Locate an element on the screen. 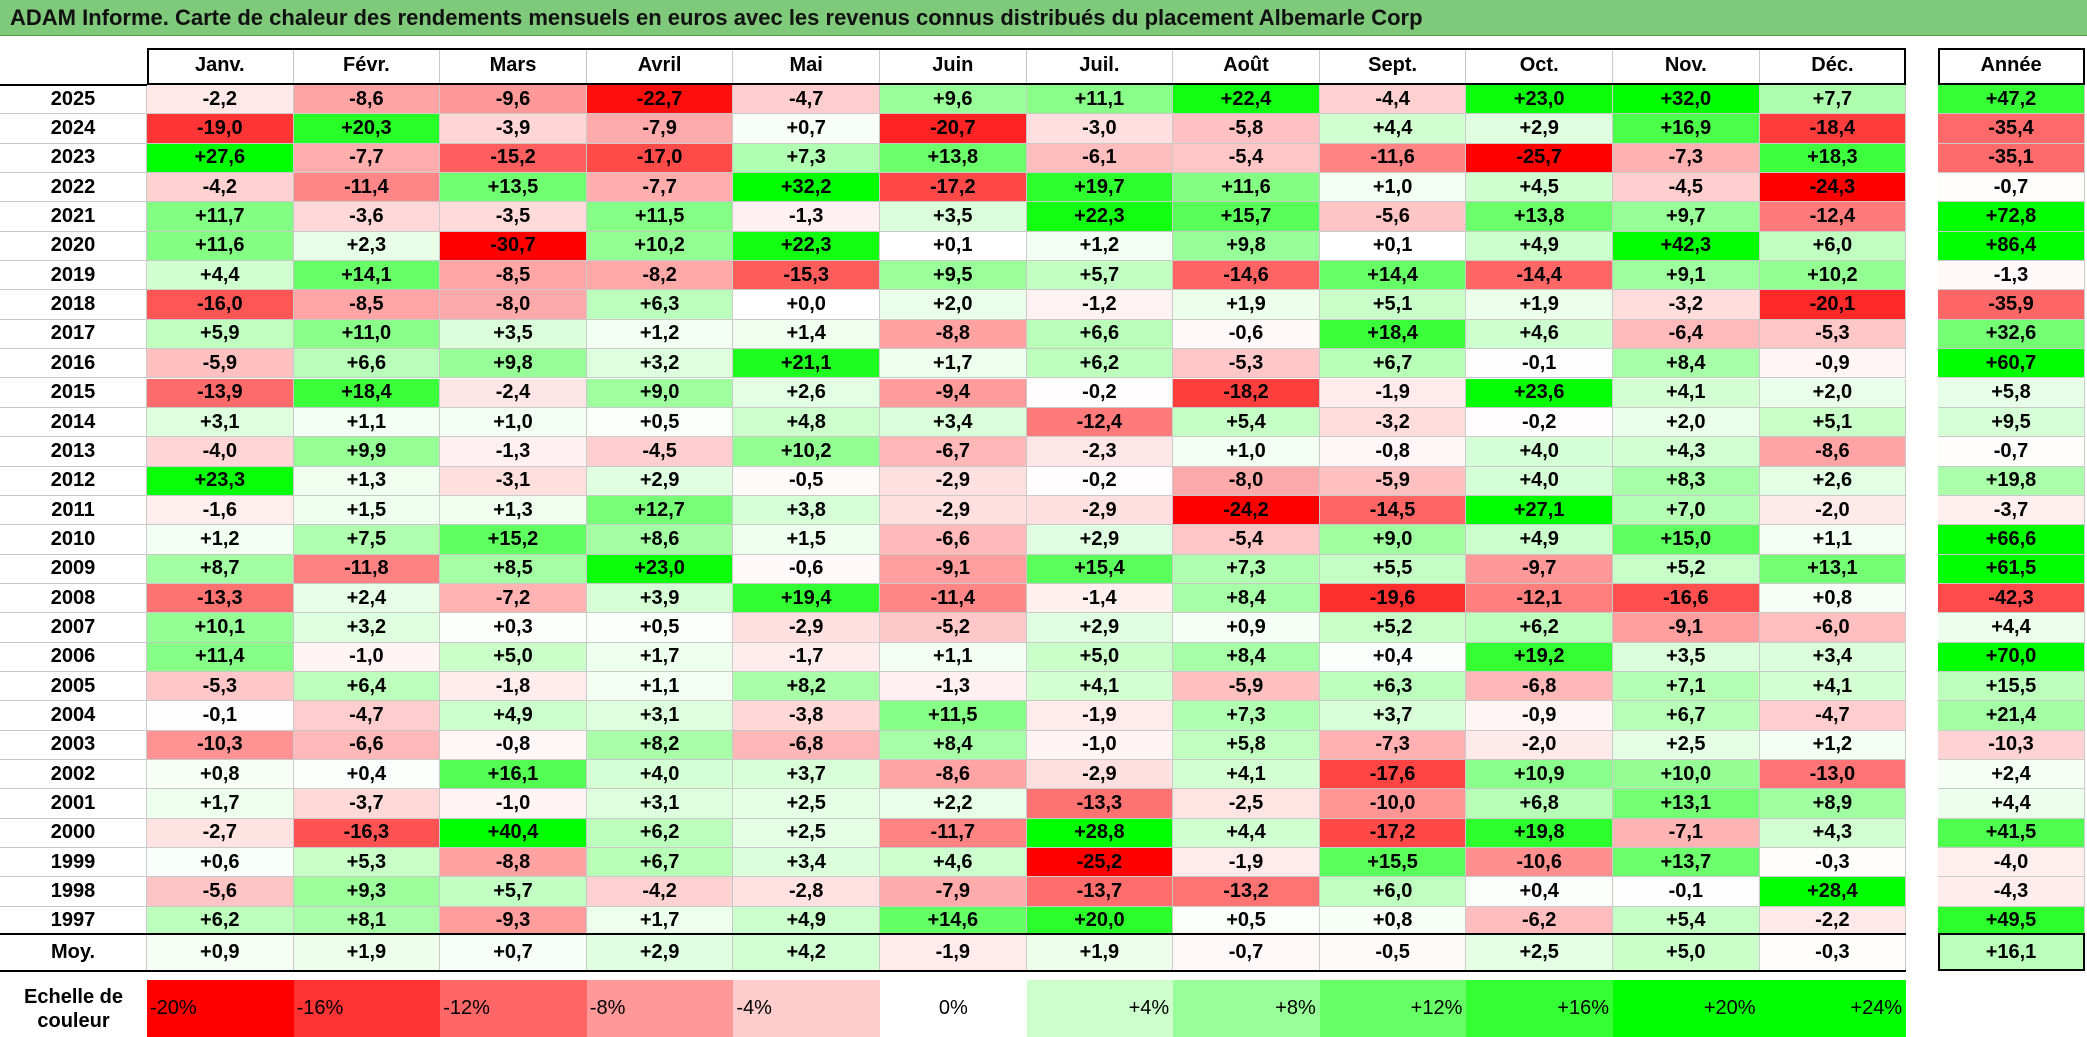  heatmap-cell: +6,4 is located at coordinates (367, 687).